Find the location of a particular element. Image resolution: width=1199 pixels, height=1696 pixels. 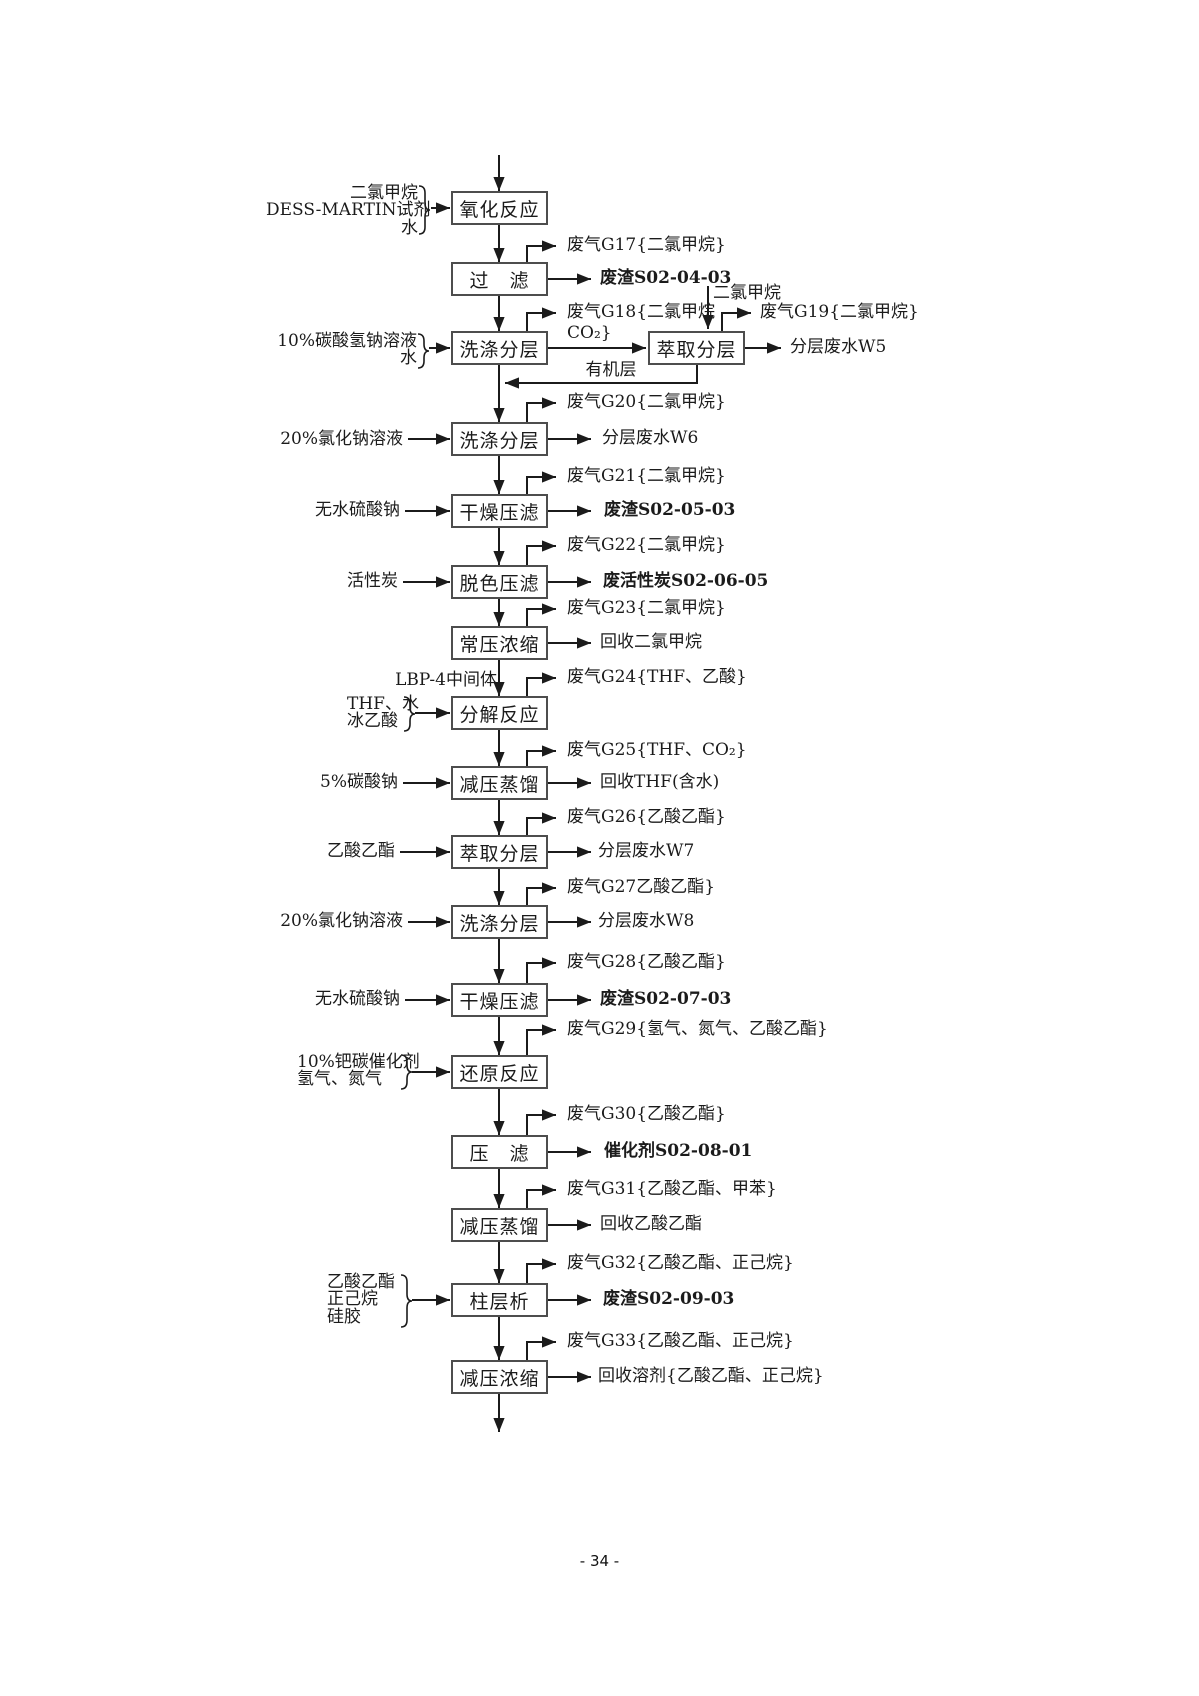

process-box-vacuum-distillation-2: 减压蒸馏 is located at coordinates (499, 1225).